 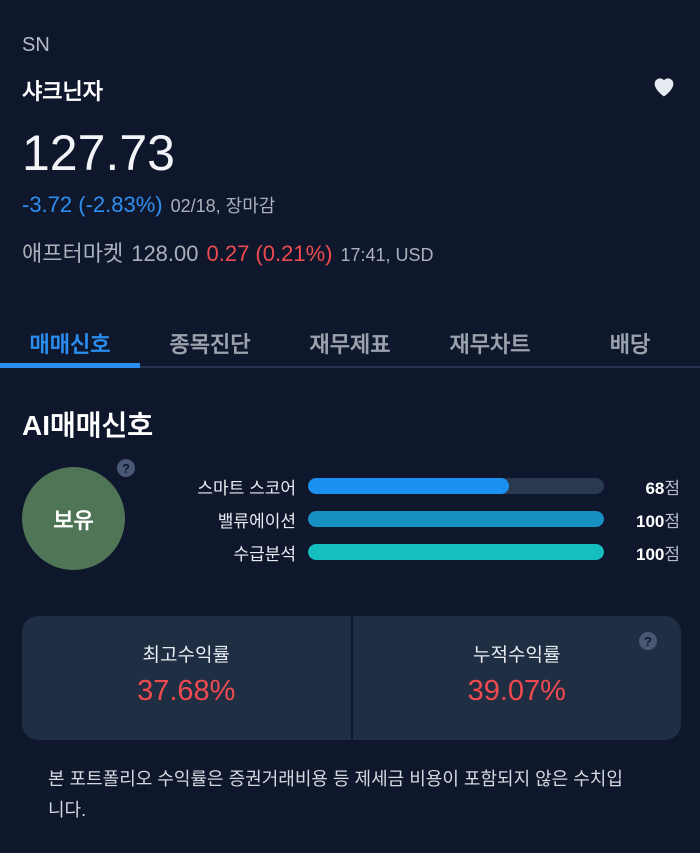 I want to click on signal-badge: 보유, so click(x=73, y=518).